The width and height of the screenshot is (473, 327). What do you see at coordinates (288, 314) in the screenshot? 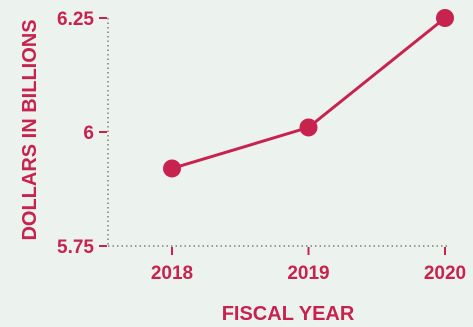
I see `x-axis-title: FISCAL YEAR` at bounding box center [288, 314].